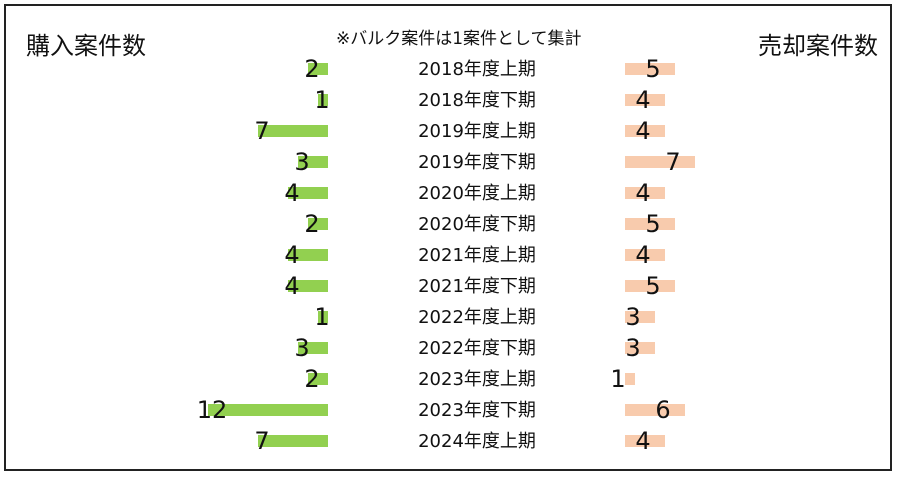 Image resolution: width=900 pixels, height=477 pixels. I want to click on sale-value-label: 7, so click(672, 162).